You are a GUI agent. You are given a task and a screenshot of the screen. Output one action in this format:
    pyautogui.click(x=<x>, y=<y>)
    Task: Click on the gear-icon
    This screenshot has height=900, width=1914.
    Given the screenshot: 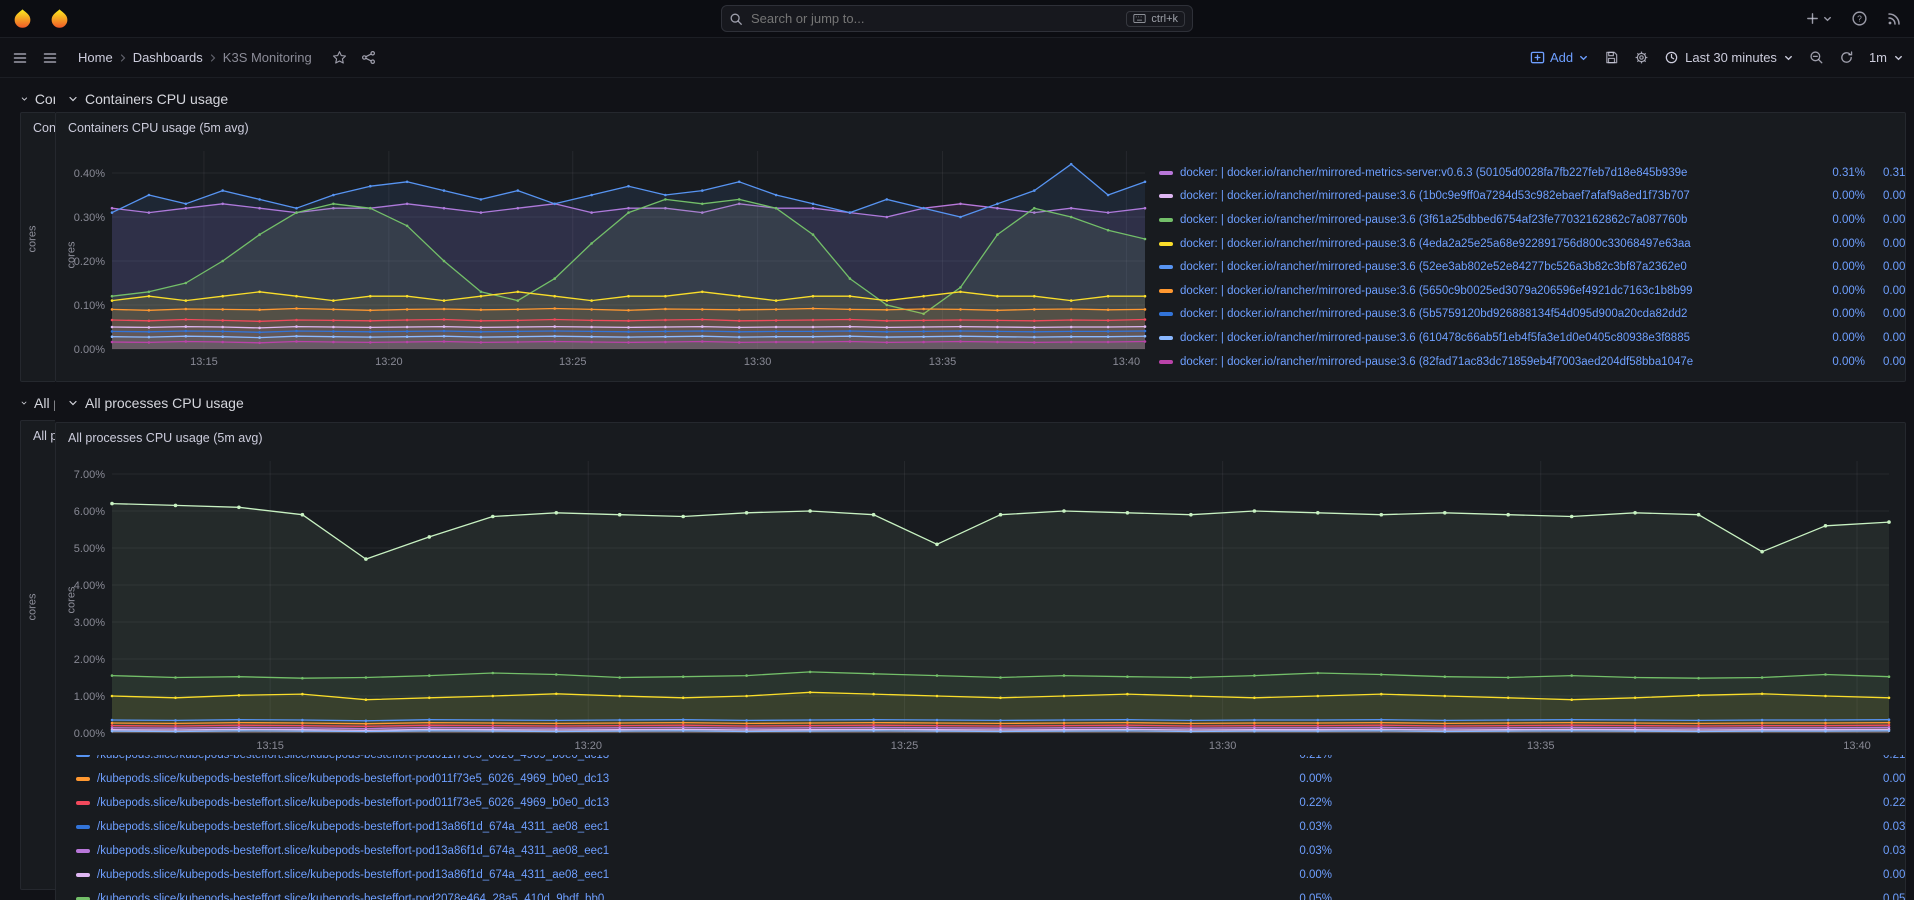 What is the action you would take?
    pyautogui.click(x=1641, y=57)
    